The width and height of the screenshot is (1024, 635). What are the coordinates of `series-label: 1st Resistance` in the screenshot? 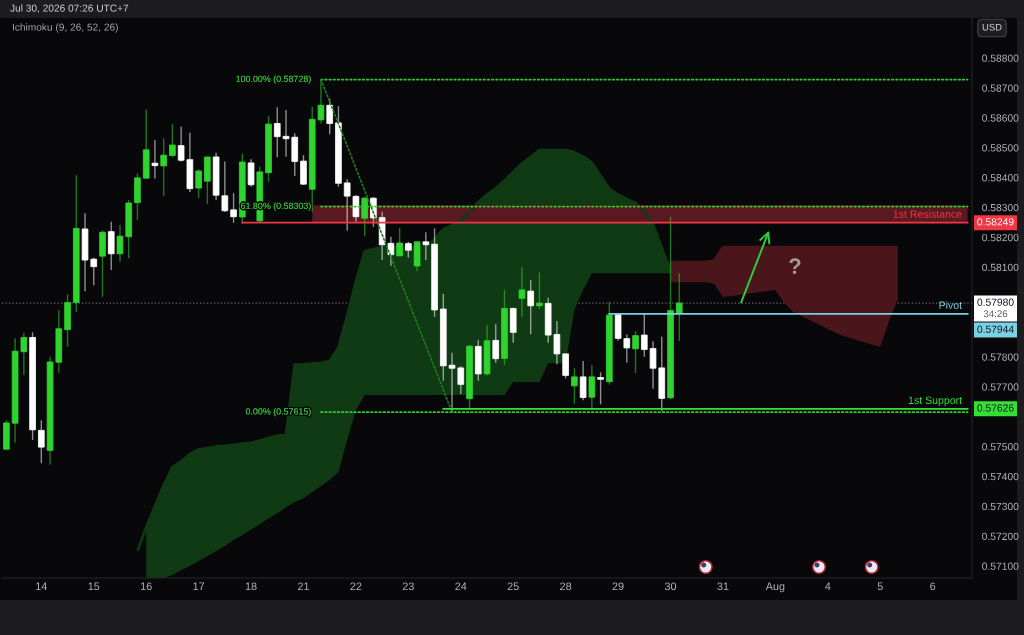 It's located at (927, 214).